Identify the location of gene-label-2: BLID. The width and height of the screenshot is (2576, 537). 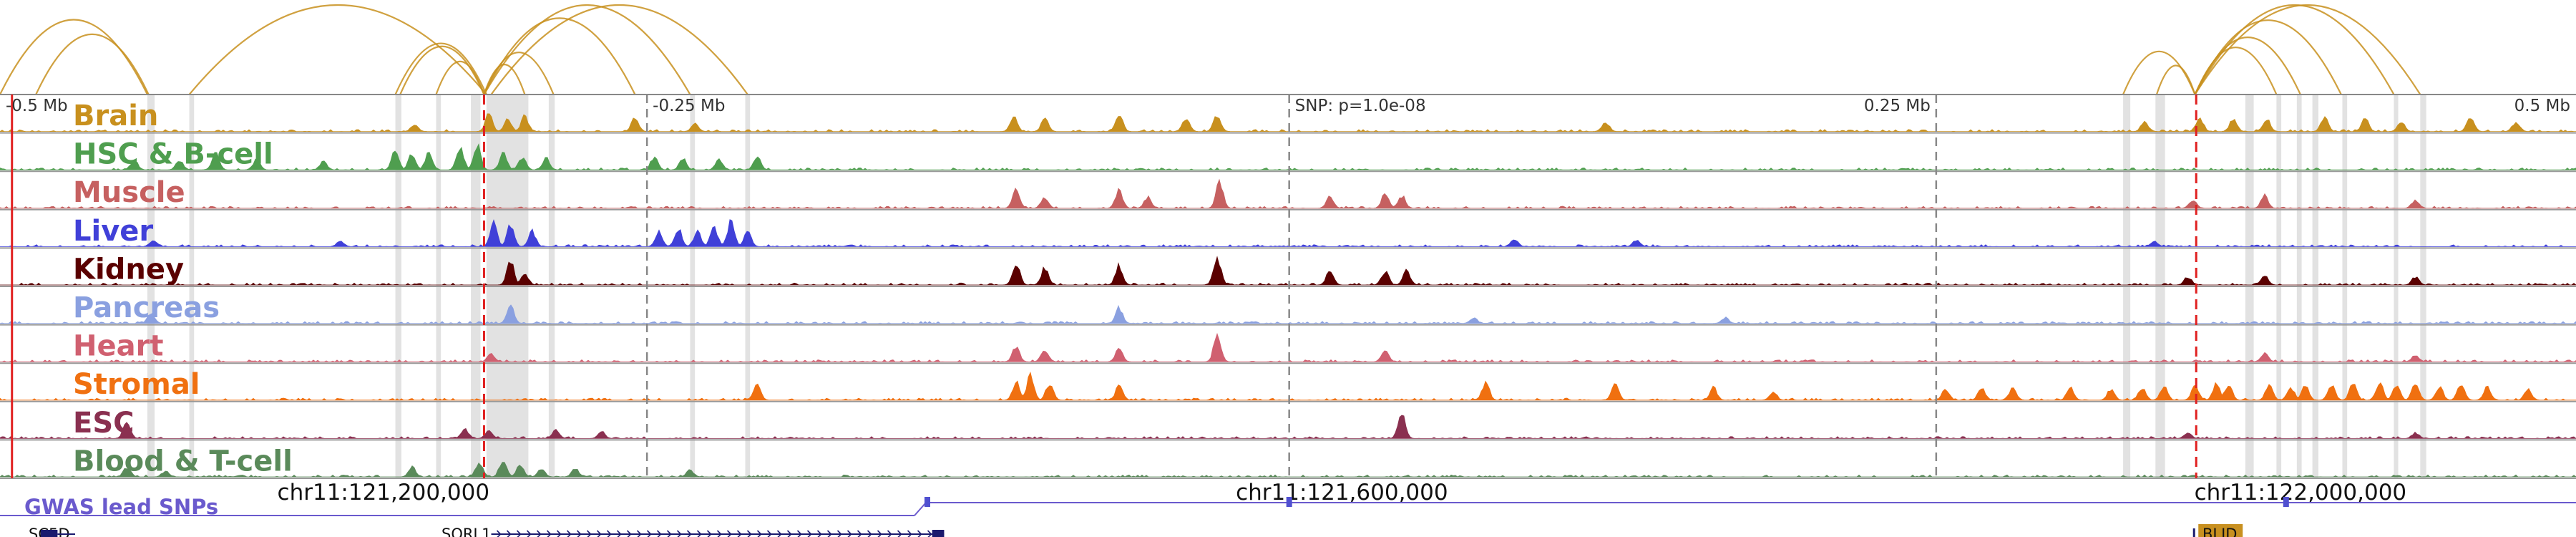
(2219, 531).